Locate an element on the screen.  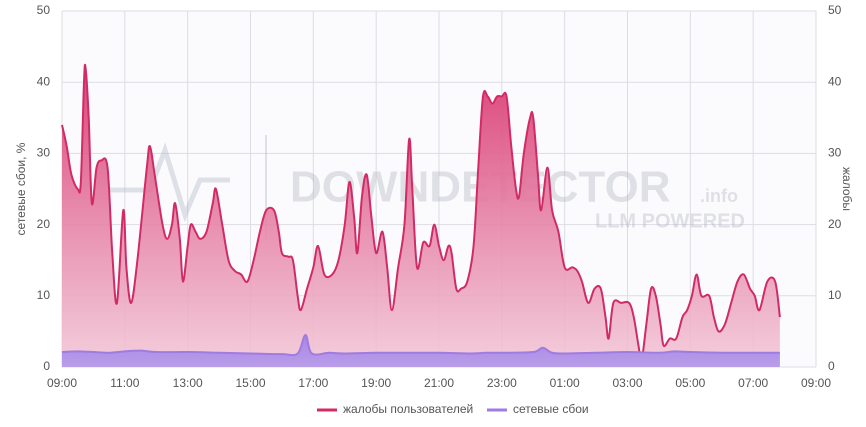
area is located at coordinates (421, 350).